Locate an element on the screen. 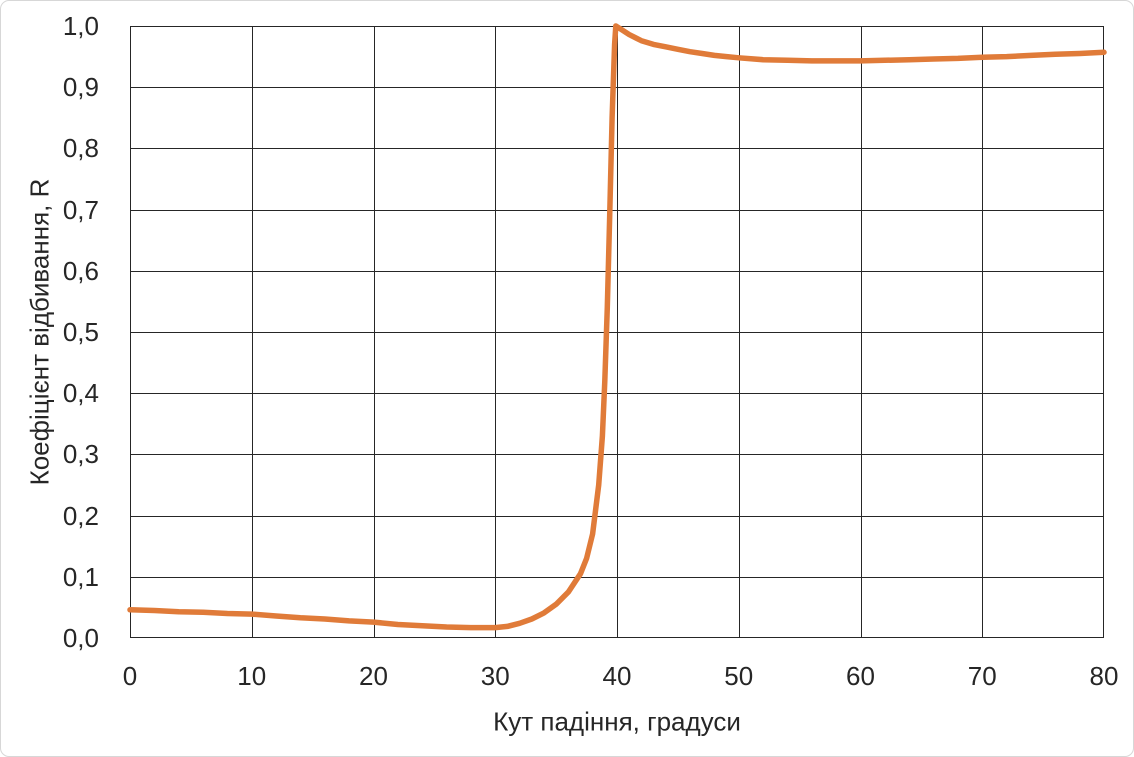 Image resolution: width=1134 pixels, height=757 pixels. y-tick-label: 0,7 is located at coordinates (80, 209).